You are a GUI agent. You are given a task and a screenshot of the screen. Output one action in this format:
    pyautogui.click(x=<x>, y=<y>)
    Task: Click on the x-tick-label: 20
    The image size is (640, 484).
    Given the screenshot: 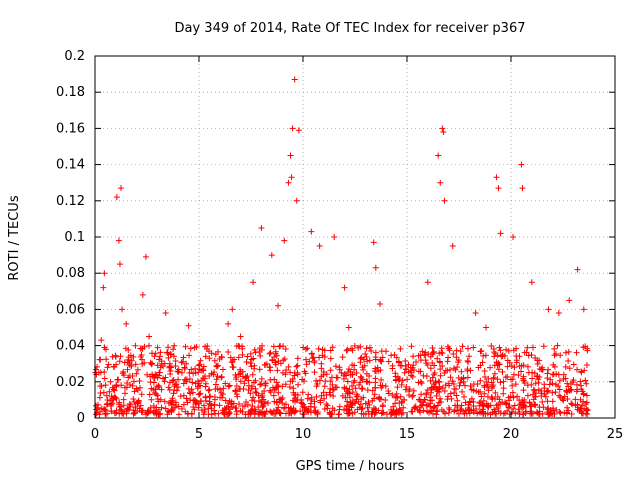 What is the action you would take?
    pyautogui.click(x=511, y=434)
    